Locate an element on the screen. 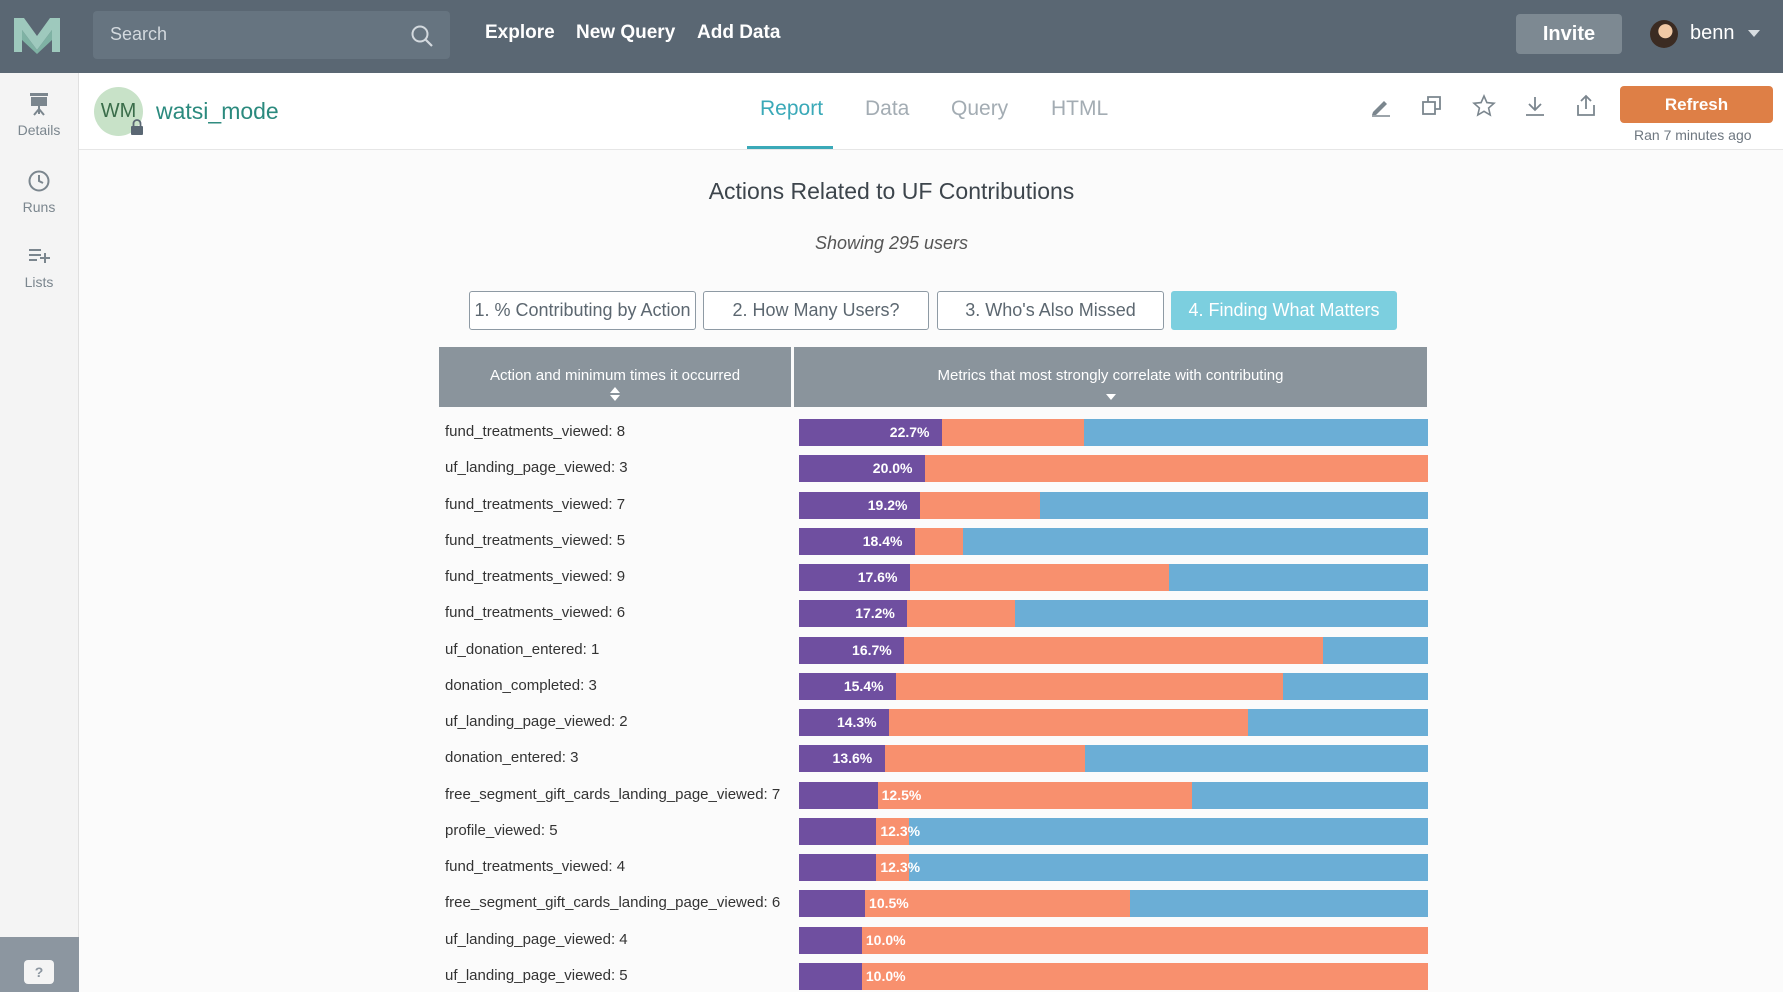 The width and height of the screenshot is (1783, 992). bar-value-label: 12.5% is located at coordinates (901, 794).